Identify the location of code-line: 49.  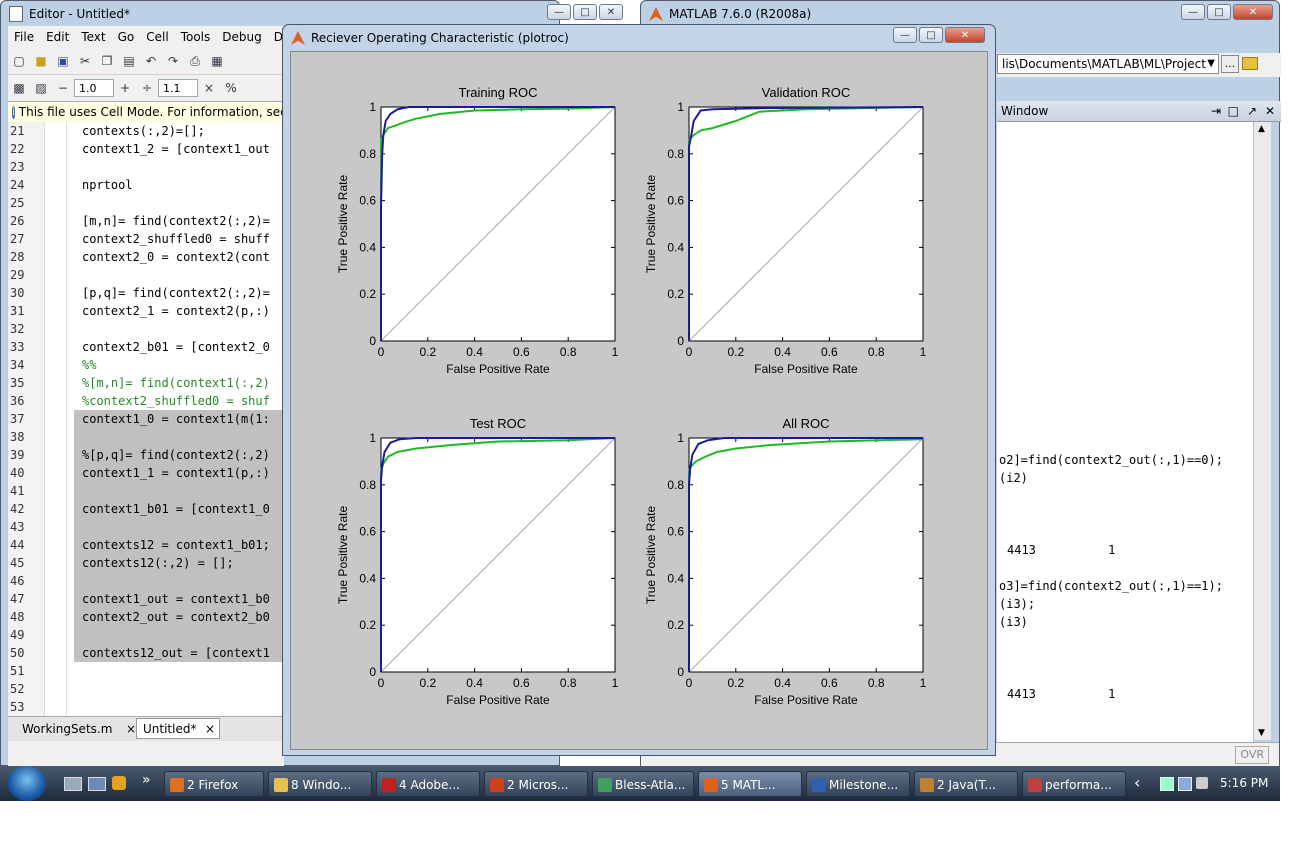
(146, 635).